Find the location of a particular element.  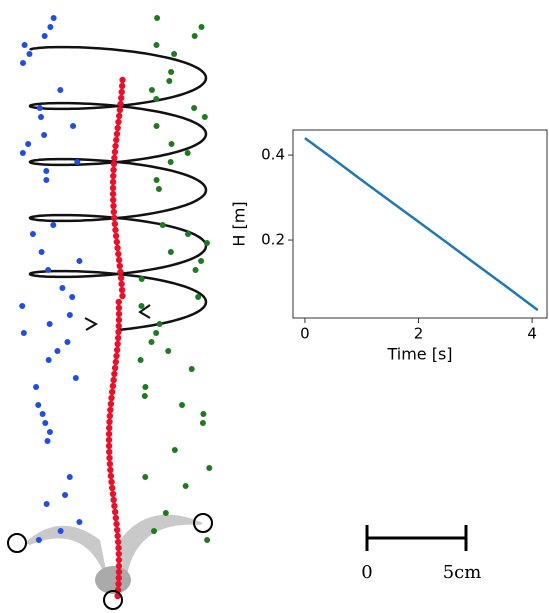

y-axis-label: H [m] is located at coordinates (239, 223).